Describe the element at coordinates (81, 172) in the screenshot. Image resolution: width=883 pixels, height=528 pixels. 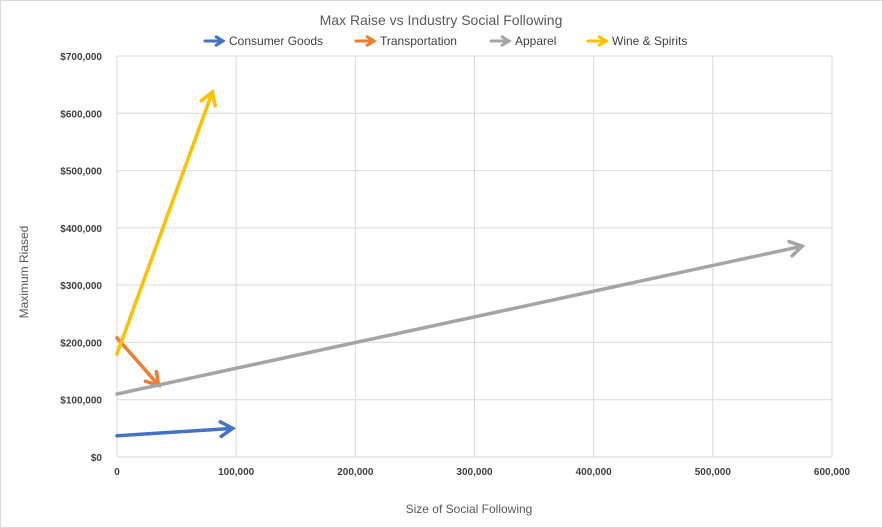
I see `y-tick-label: $500,000` at that location.